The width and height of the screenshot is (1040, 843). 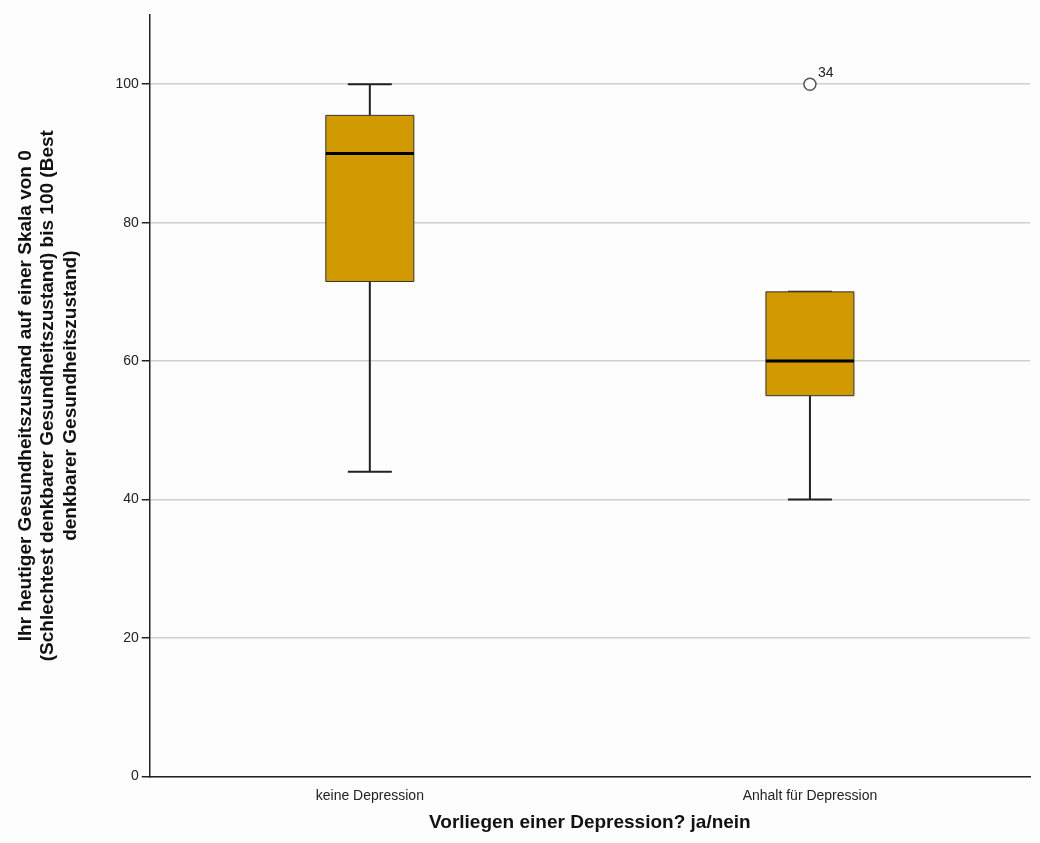 What do you see at coordinates (369, 794) in the screenshot?
I see `x-tick-label: keine Depression` at bounding box center [369, 794].